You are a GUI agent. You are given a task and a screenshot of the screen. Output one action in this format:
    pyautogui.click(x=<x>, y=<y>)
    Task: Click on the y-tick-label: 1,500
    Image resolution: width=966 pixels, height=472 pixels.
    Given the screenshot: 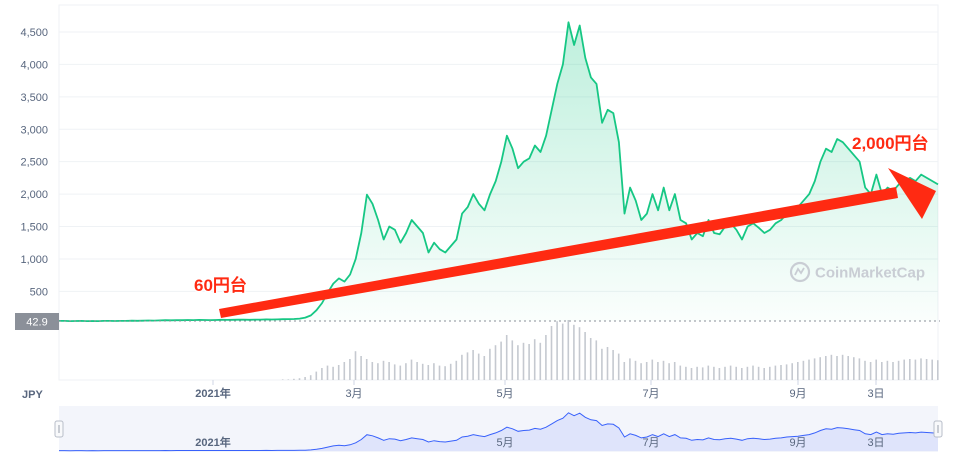 What is the action you would take?
    pyautogui.click(x=34, y=228)
    